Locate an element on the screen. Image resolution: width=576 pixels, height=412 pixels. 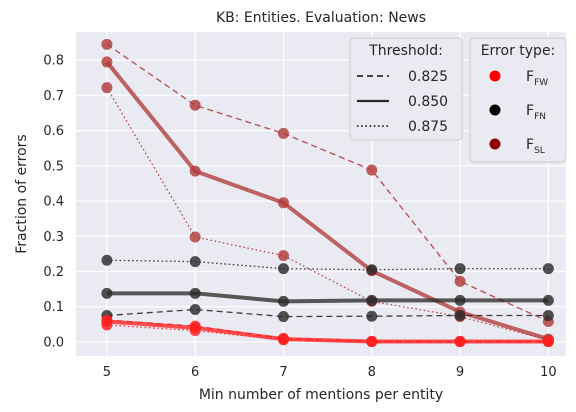
y-tick-label: 0.5 is located at coordinates (53, 166).